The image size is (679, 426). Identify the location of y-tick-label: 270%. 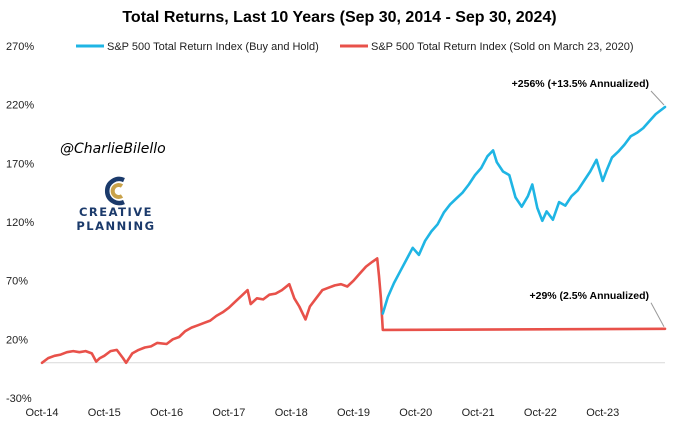
(20, 47).